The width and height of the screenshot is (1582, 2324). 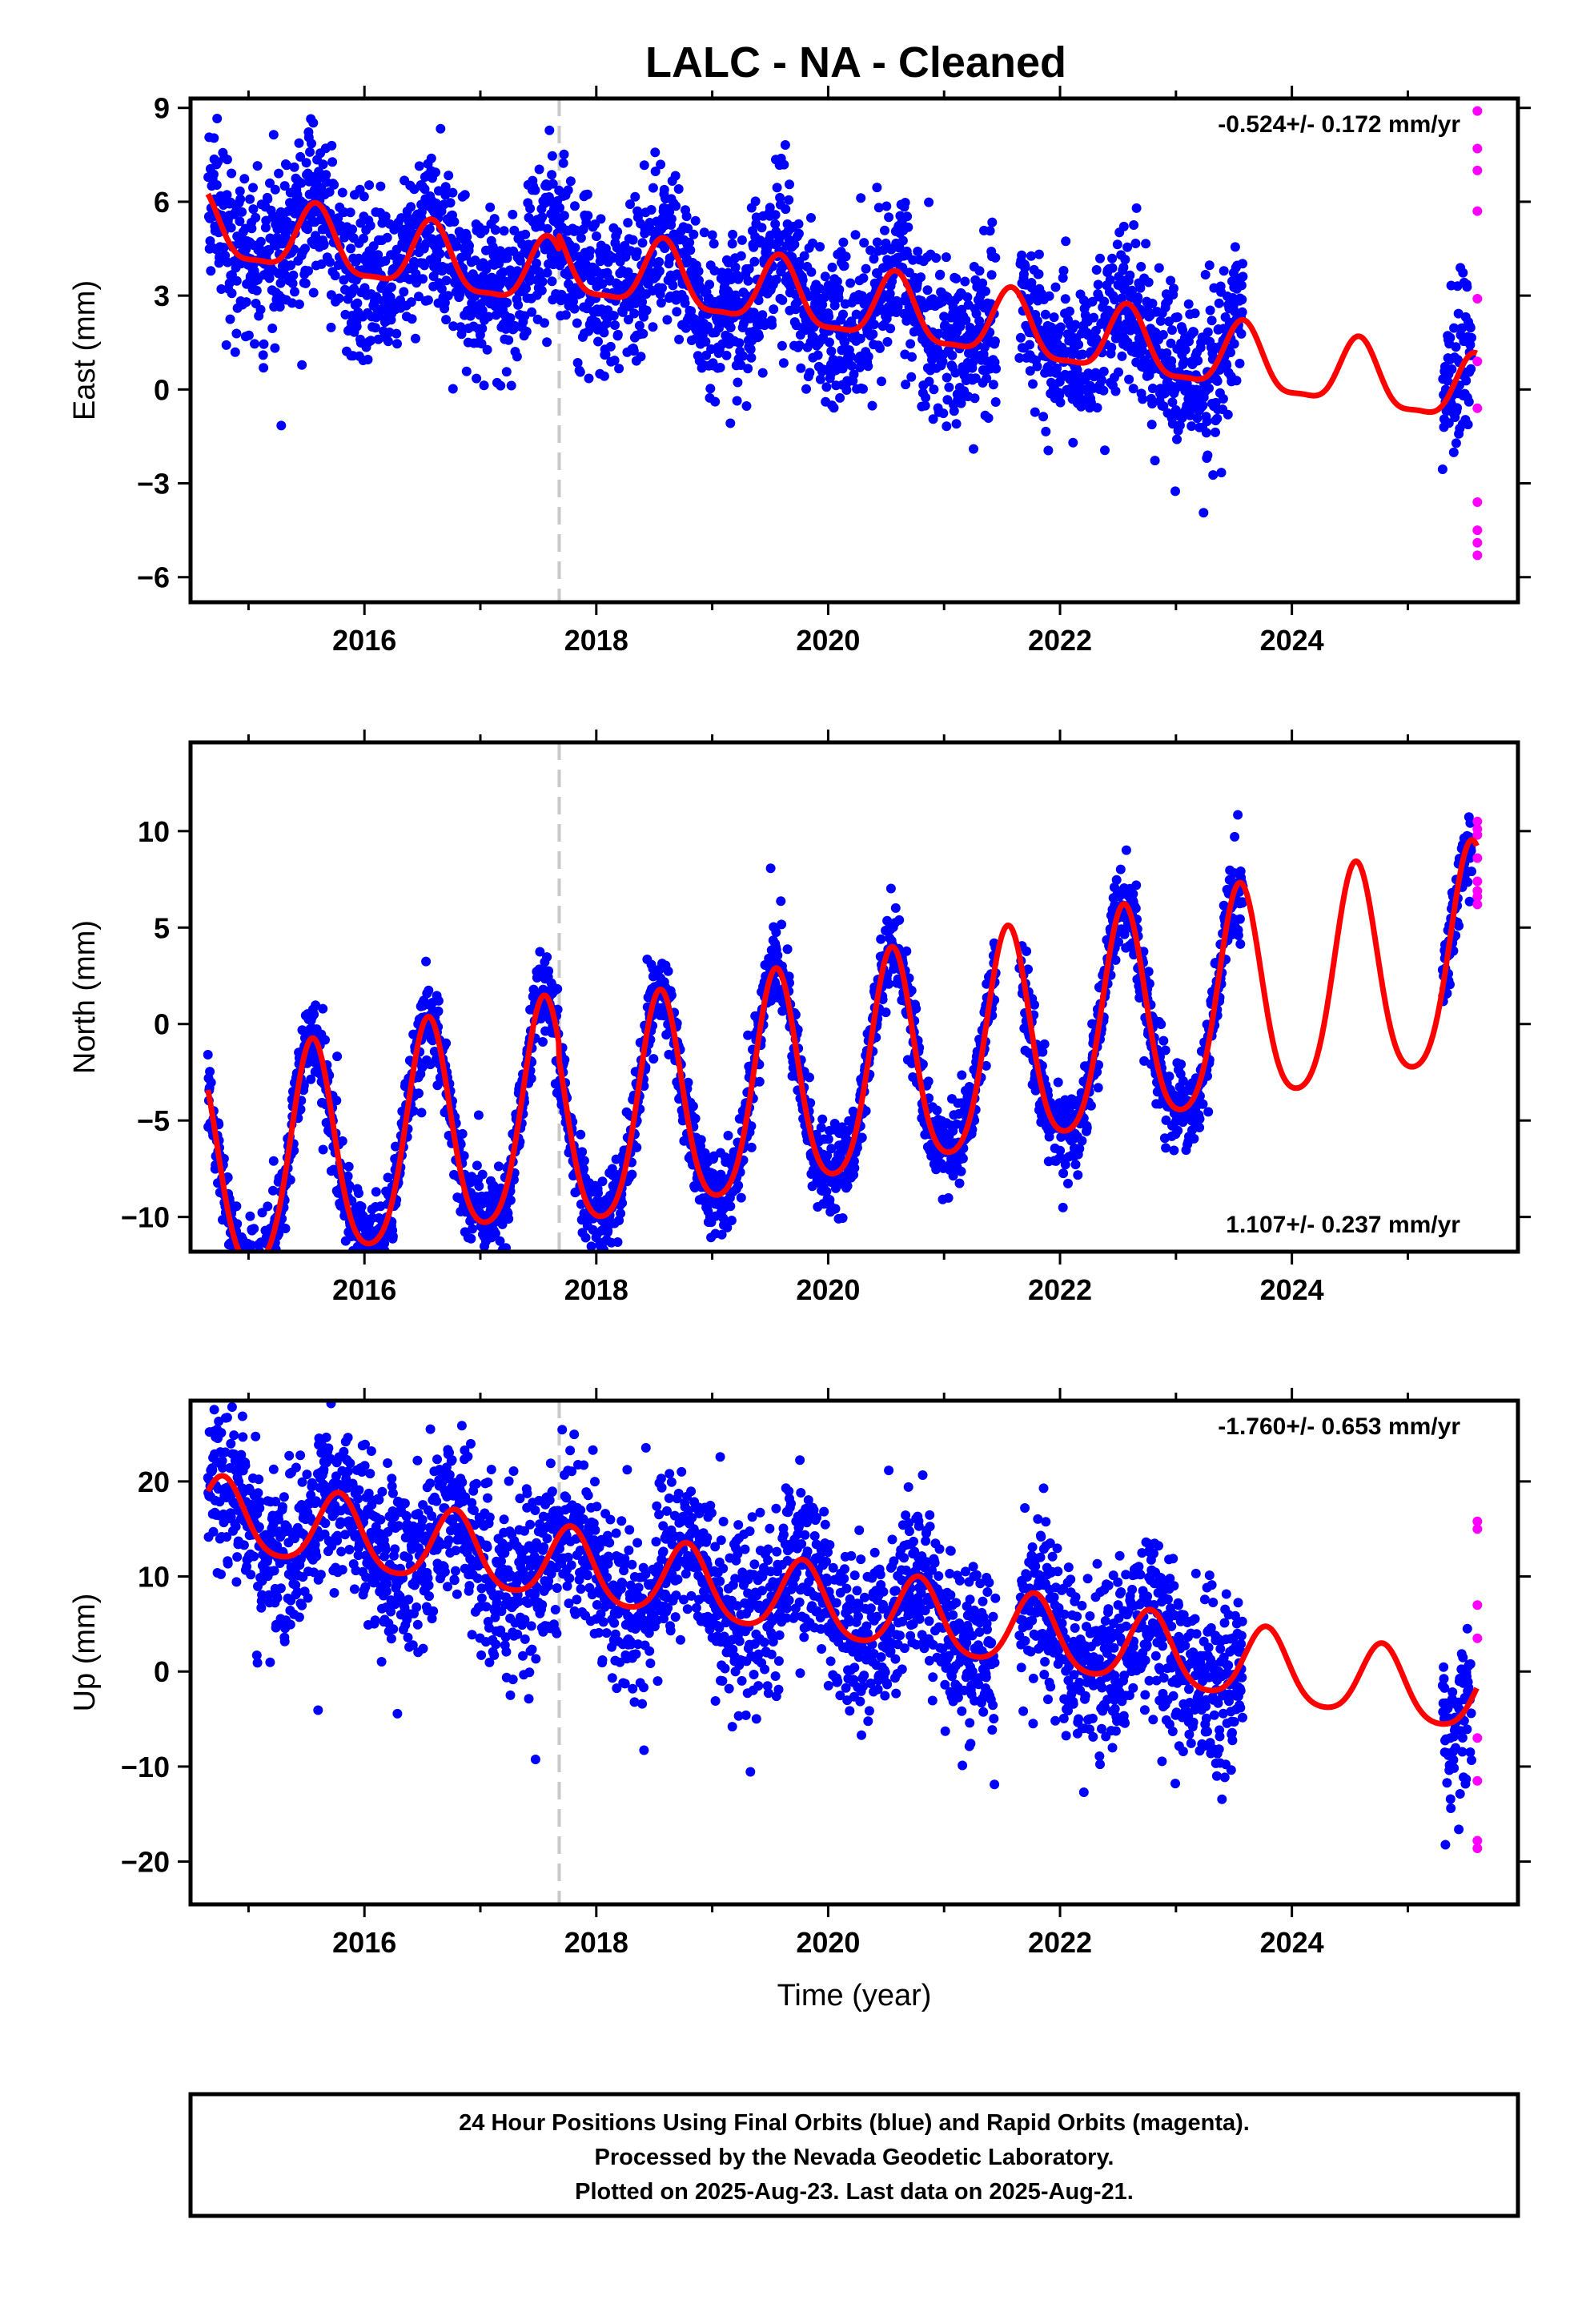 I want to click on y-tick-label: 9, so click(x=162, y=108).